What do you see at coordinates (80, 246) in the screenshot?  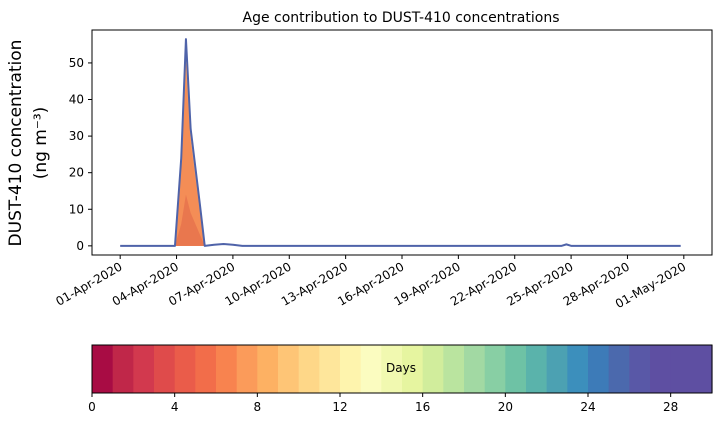 I see `y-tick-label: 0` at bounding box center [80, 246].